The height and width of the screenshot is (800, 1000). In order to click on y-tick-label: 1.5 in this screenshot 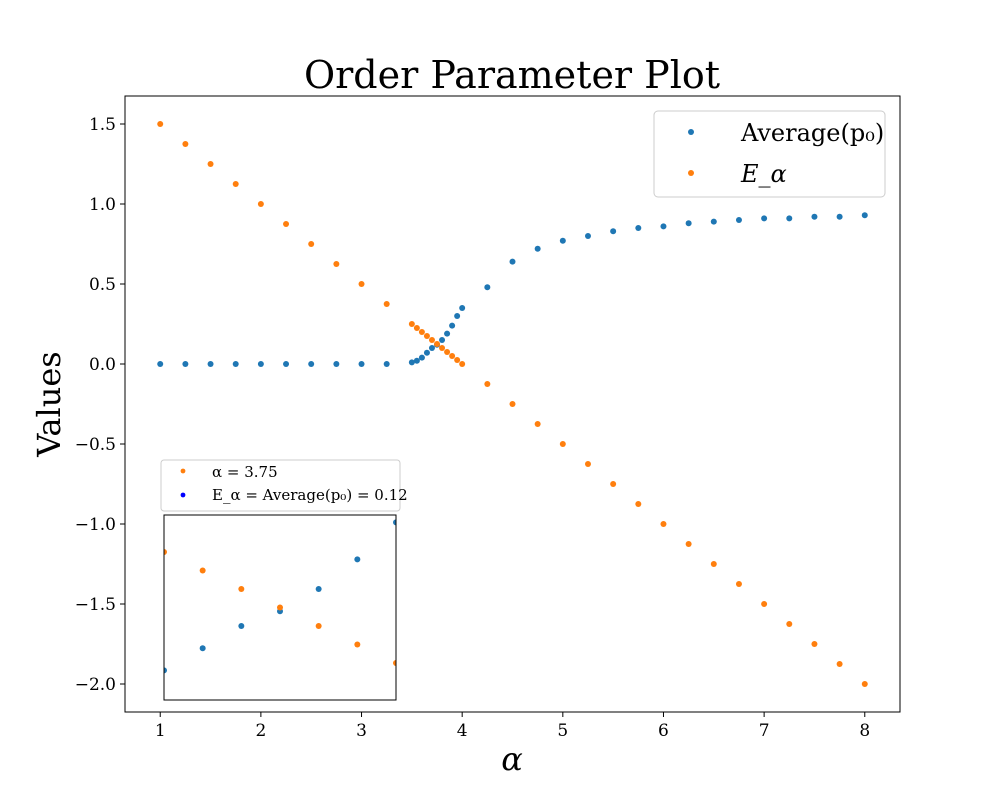, I will do `click(102, 125)`.